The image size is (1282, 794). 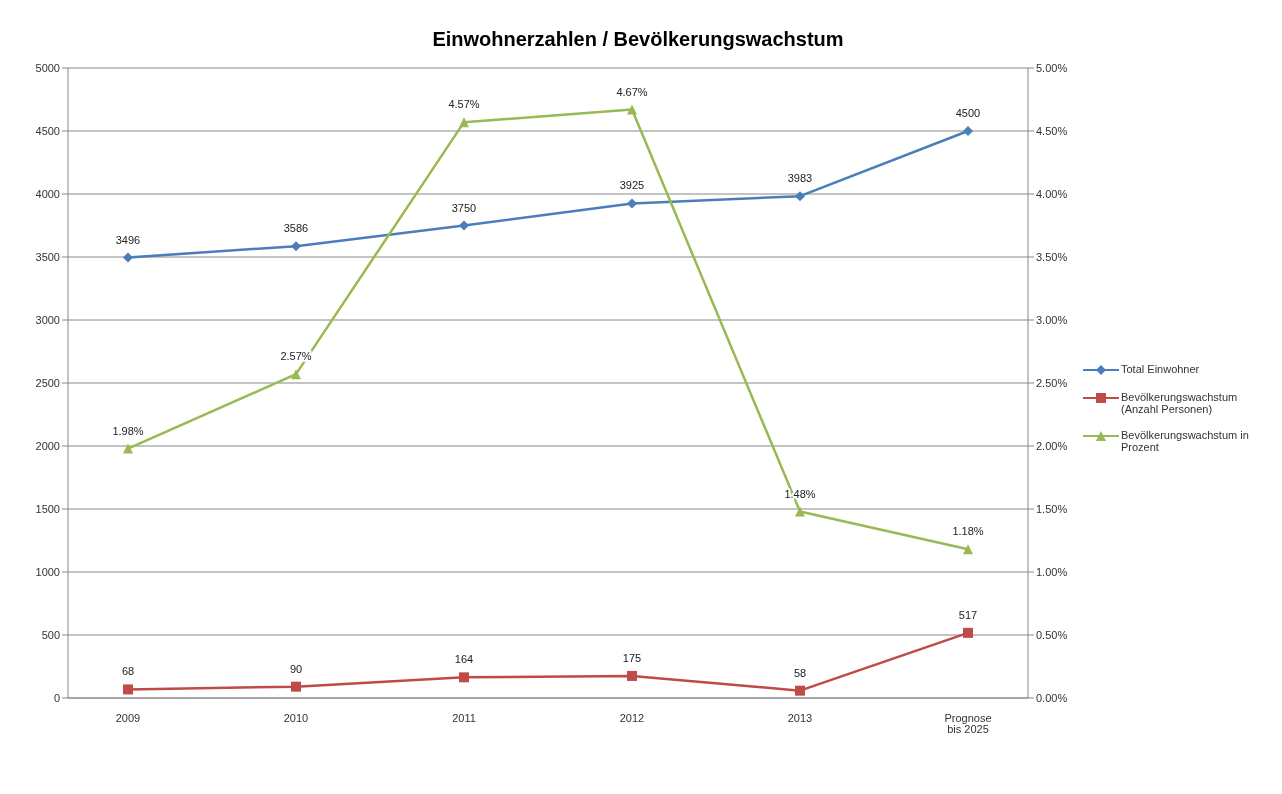 I want to click on data-label: 58, so click(x=800, y=672).